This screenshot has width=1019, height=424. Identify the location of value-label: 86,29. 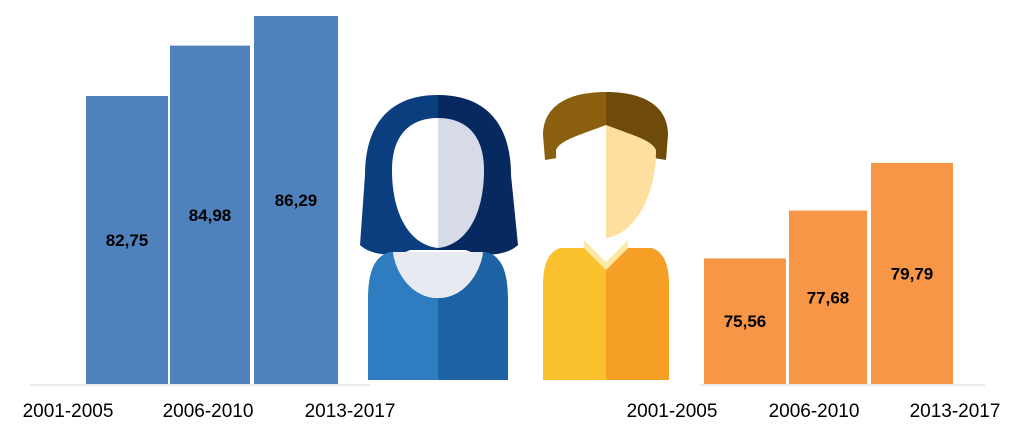
(296, 200).